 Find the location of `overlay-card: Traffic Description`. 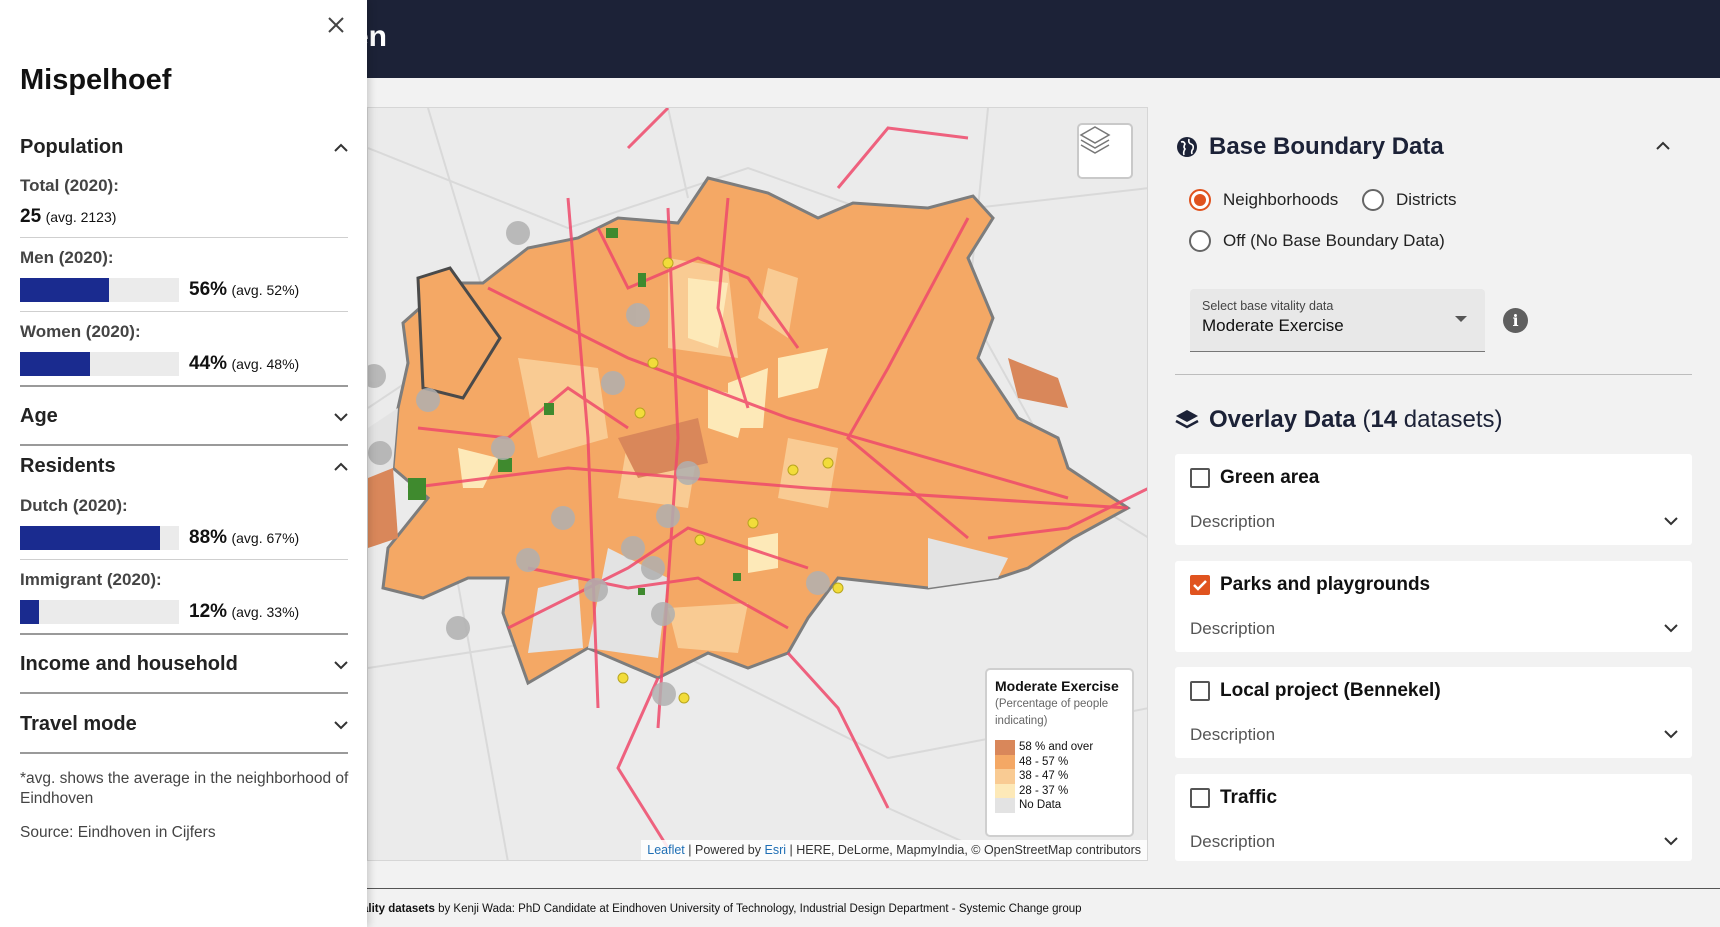

overlay-card: Traffic Description is located at coordinates (1433, 817).